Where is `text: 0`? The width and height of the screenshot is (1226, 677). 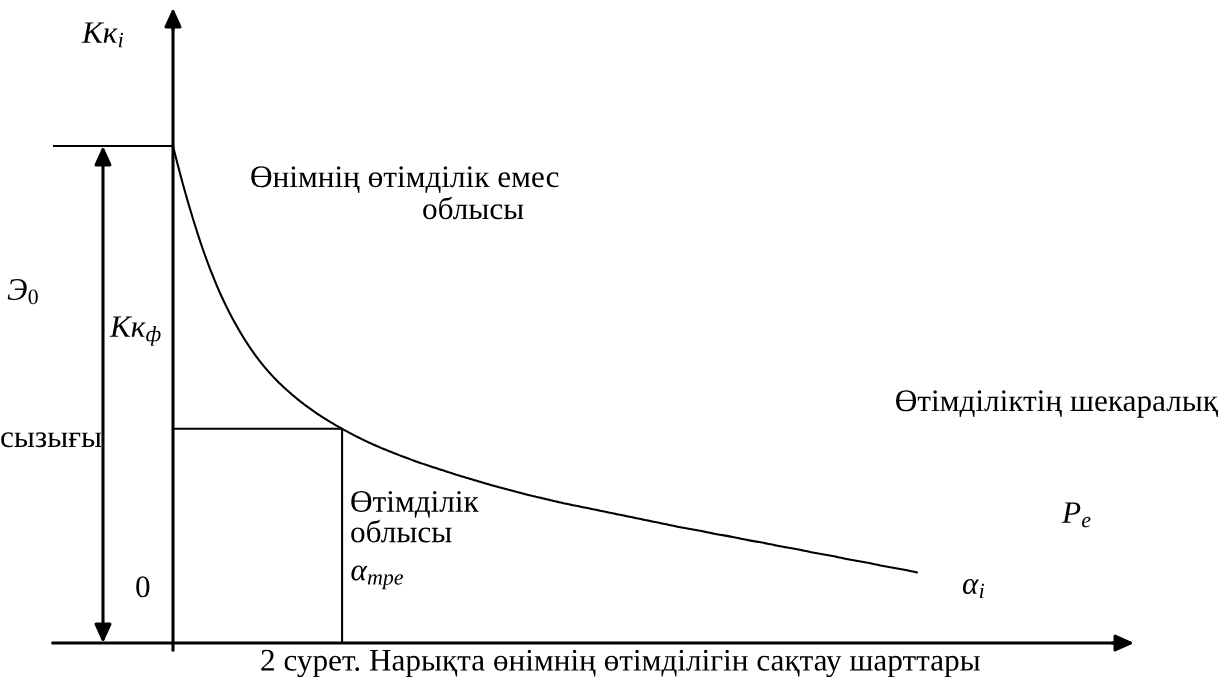 text: 0 is located at coordinates (143, 587).